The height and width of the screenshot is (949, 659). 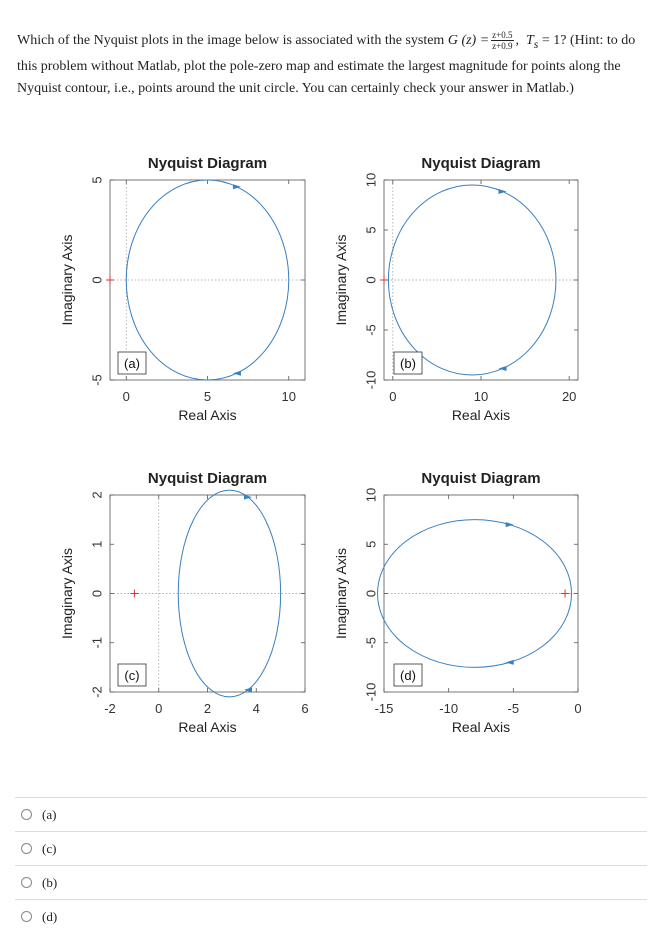 I want to click on fraction-denominator: z+0.9, so click(x=502, y=46).